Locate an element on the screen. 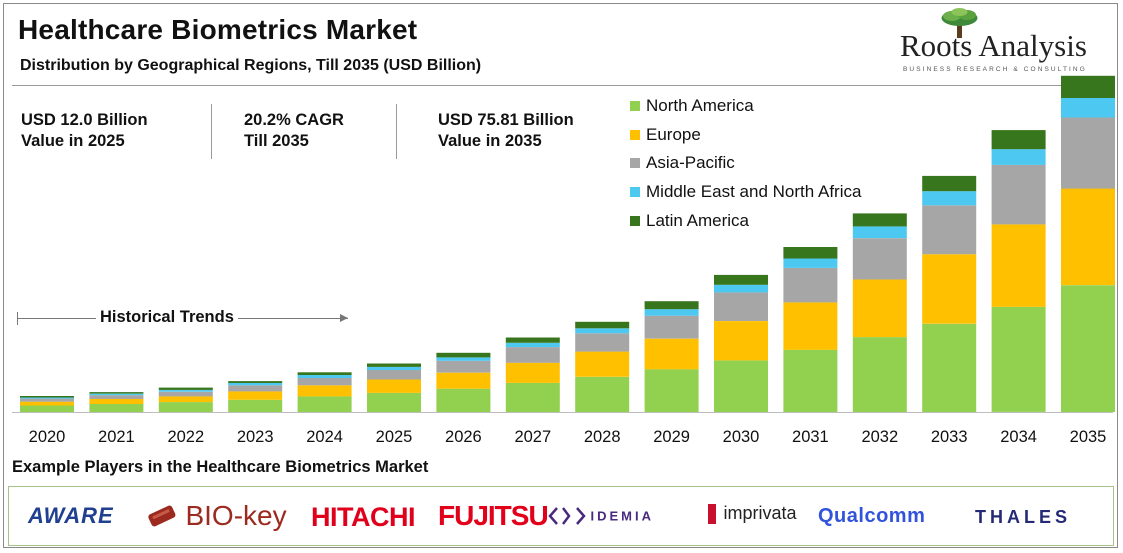 The width and height of the screenshot is (1123, 553). legend-label: Asia-Pacific is located at coordinates (690, 163).